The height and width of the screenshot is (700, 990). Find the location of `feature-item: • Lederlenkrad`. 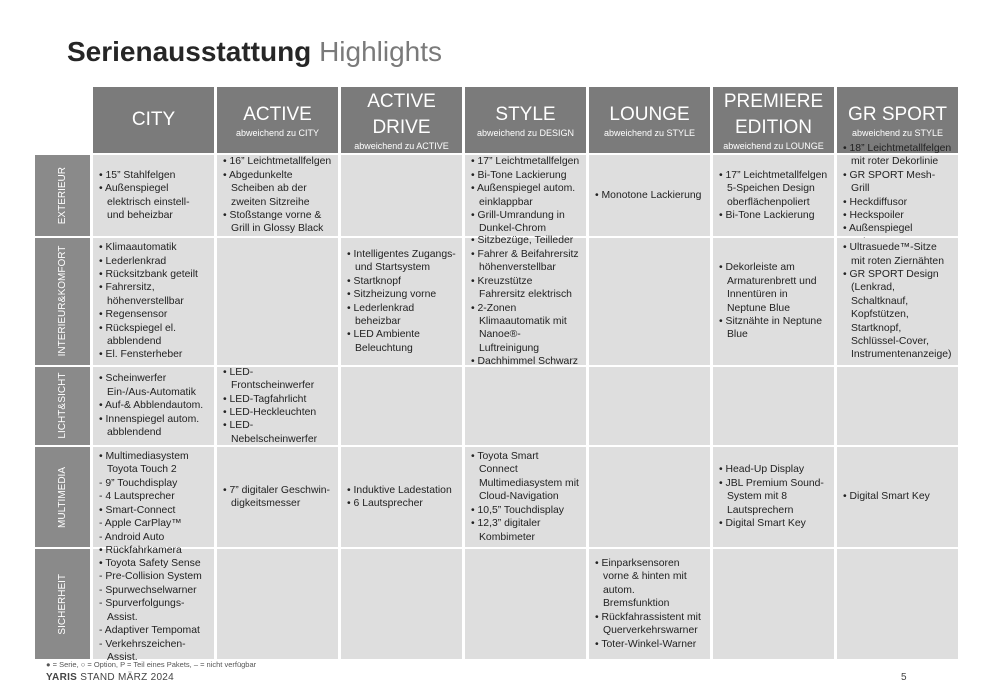

feature-item: • Lederlenkrad is located at coordinates (133, 261).